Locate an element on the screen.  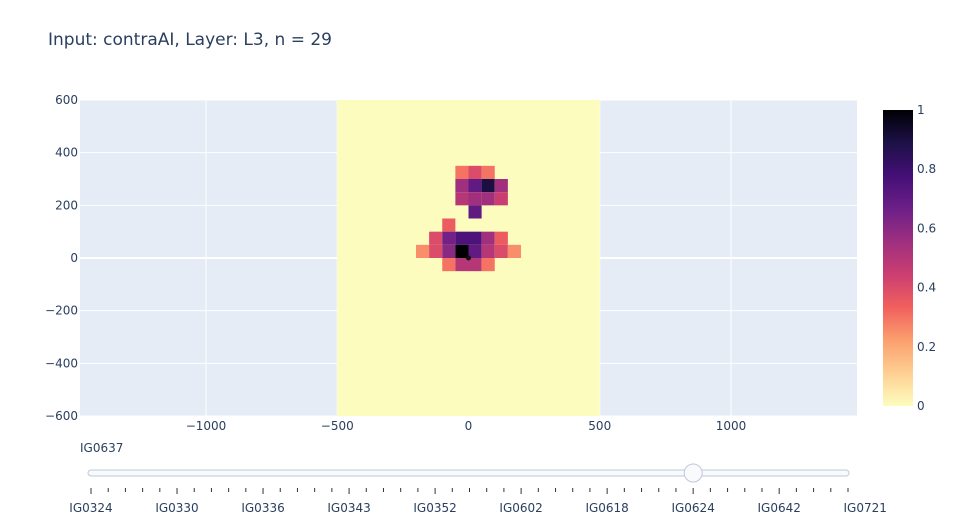
slider-step-label: IG0721 is located at coordinates (865, 508).